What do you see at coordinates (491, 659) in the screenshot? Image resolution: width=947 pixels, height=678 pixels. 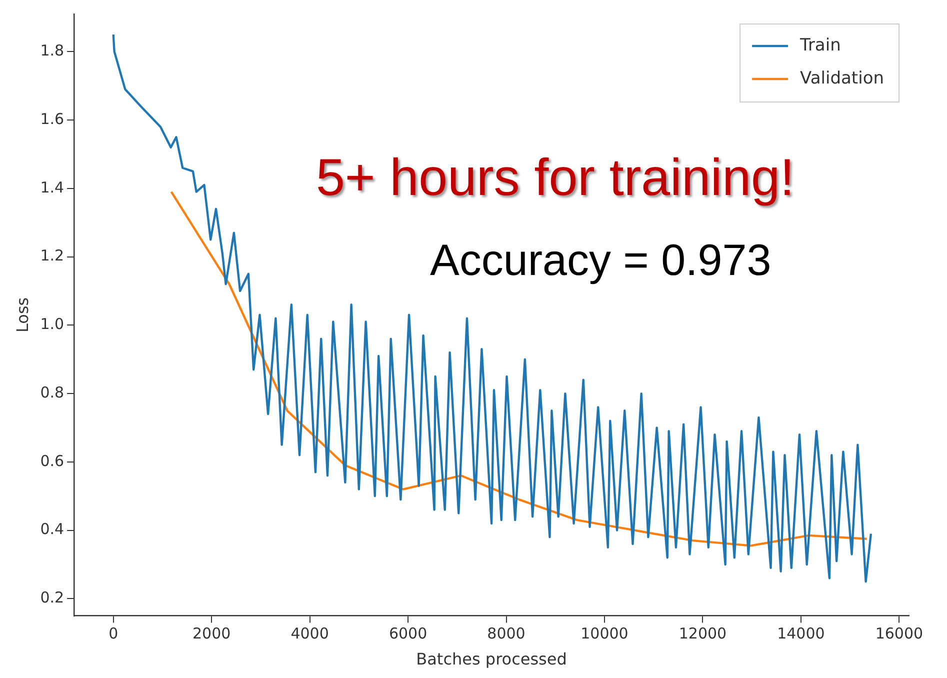 I see `x-axis-title: Batches processed` at bounding box center [491, 659].